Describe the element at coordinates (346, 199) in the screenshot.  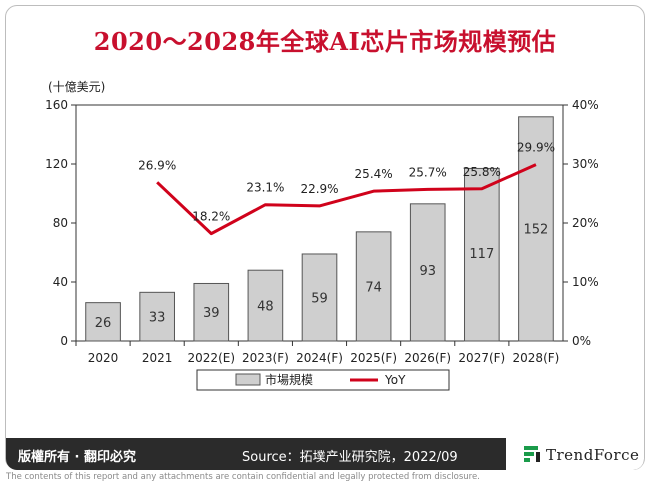
I see `yoy-line` at that location.